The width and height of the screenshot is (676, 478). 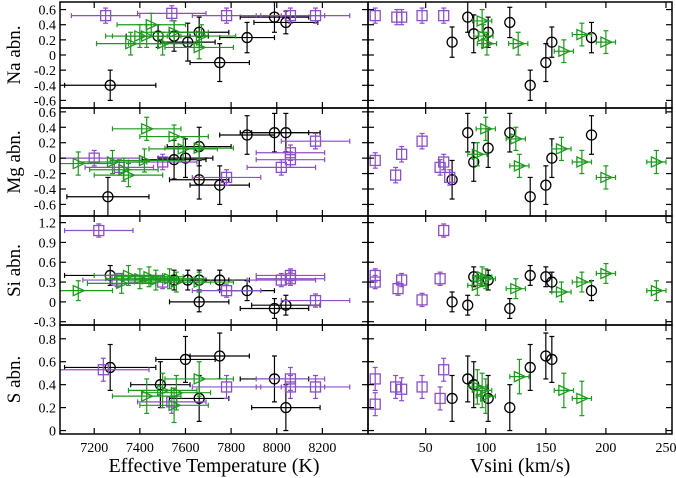 What do you see at coordinates (14, 380) in the screenshot?
I see `ylabel-s: S abn.` at bounding box center [14, 380].